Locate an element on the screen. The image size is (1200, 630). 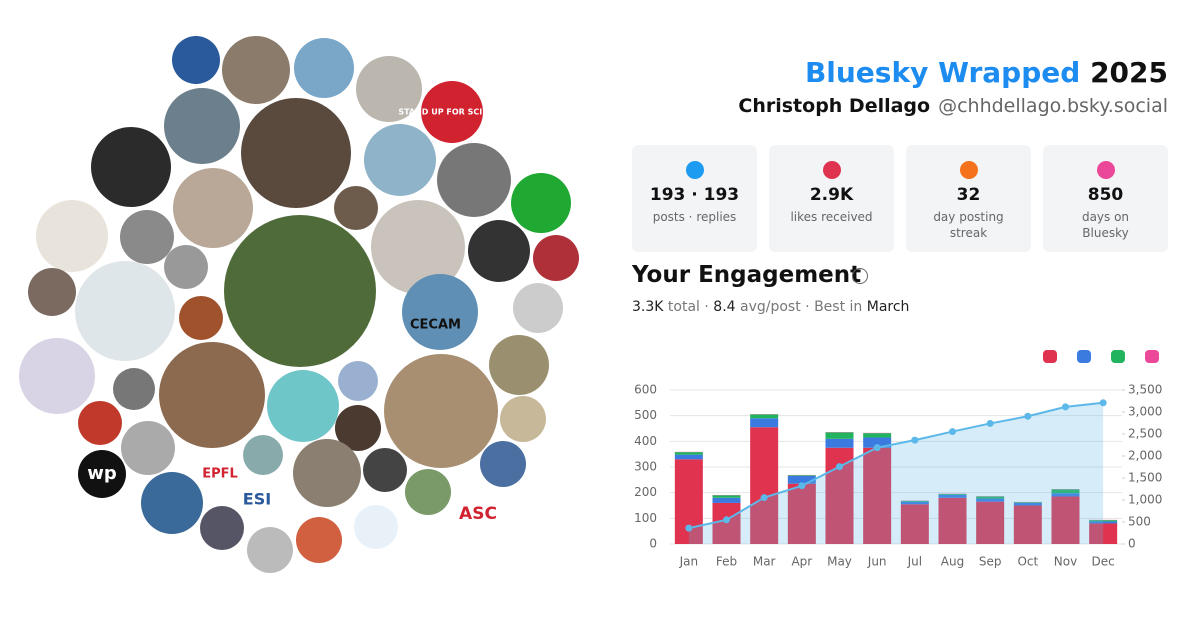
x-tick-label: Oct is located at coordinates (1027, 562).